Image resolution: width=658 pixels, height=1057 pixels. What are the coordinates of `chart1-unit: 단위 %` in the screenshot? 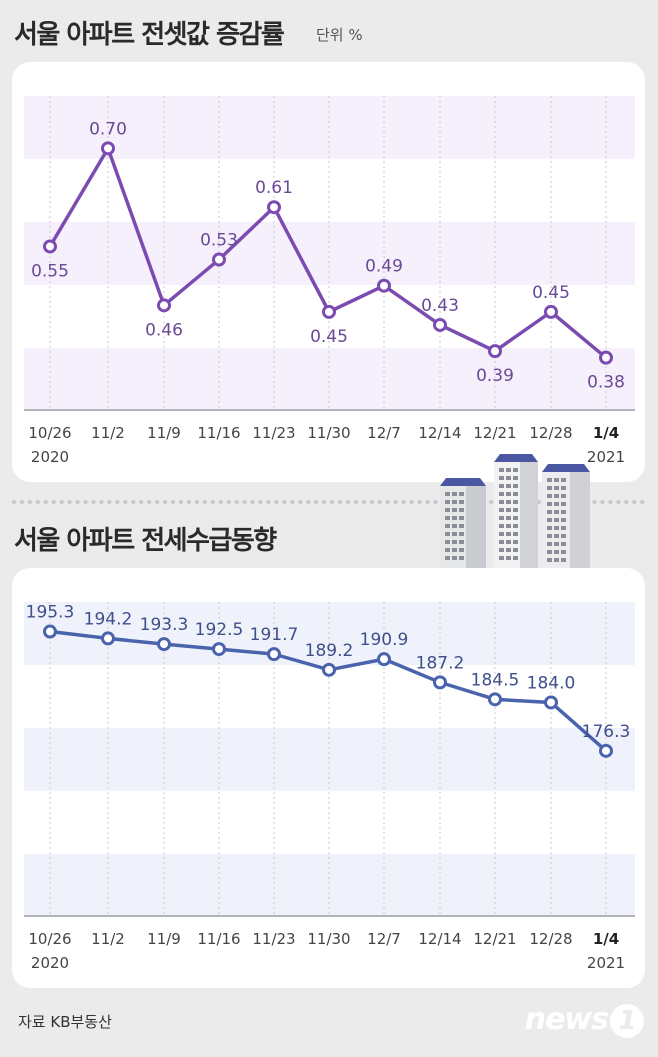 It's located at (339, 35).